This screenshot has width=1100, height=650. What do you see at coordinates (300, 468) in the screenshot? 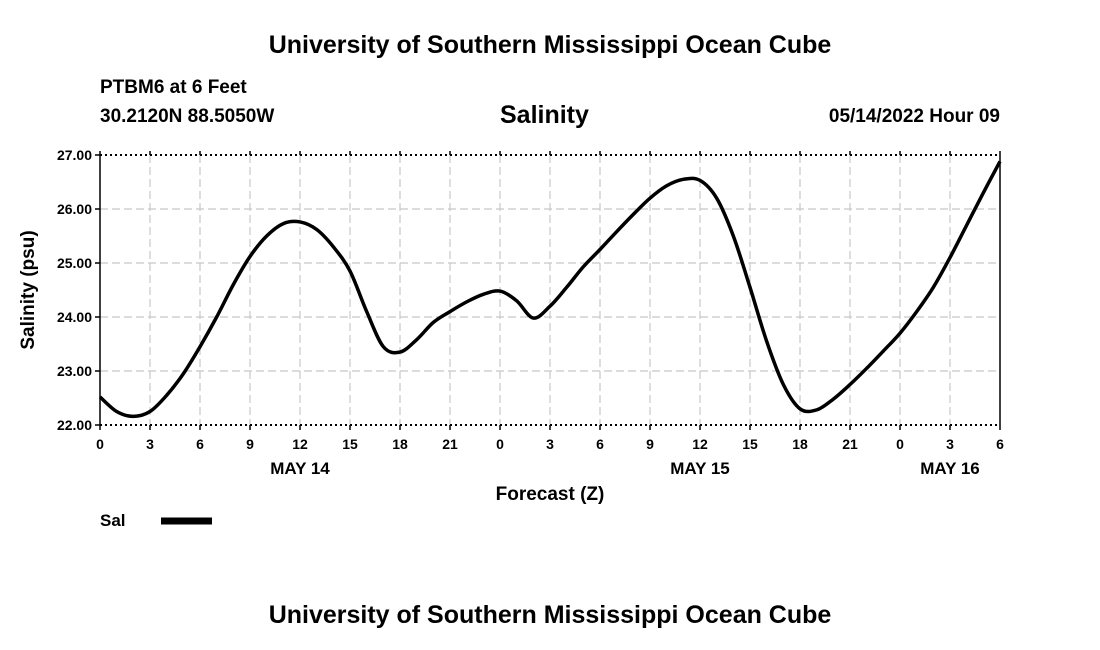
I see `date-label: MAY 14` at bounding box center [300, 468].